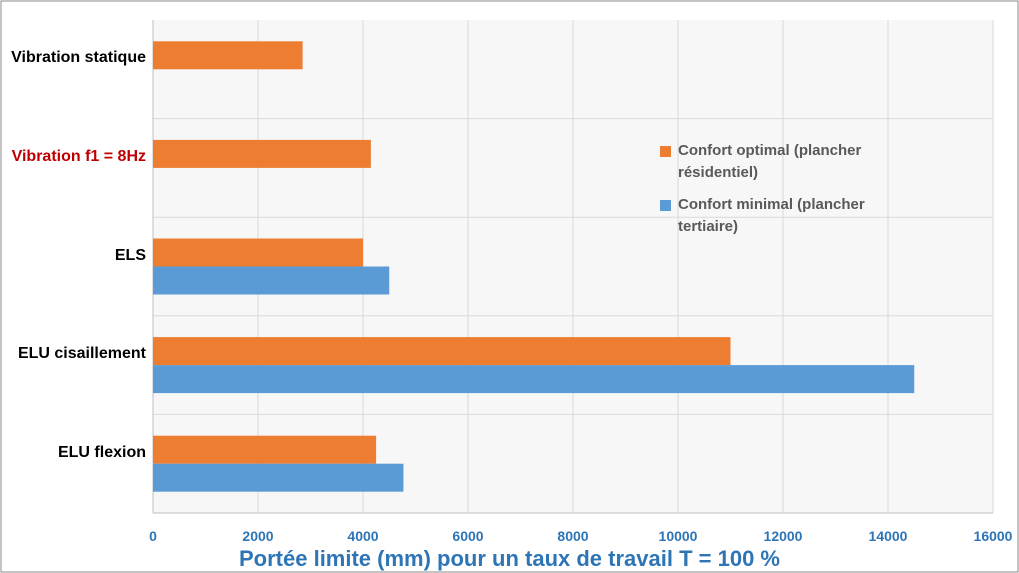 This screenshot has width=1019, height=573. What do you see at coordinates (467, 536) in the screenshot?
I see `x-tick-label: 6000` at bounding box center [467, 536].